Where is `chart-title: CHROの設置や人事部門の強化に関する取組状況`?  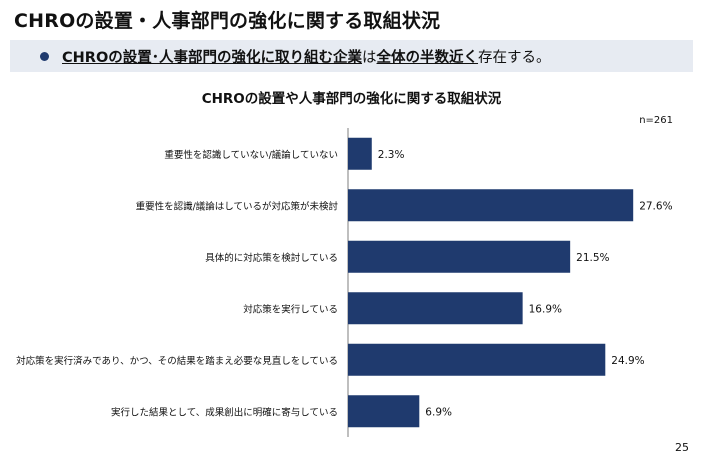
chart-title: CHROの設置や人事部門の強化に関する取組状況 is located at coordinates (351, 99).